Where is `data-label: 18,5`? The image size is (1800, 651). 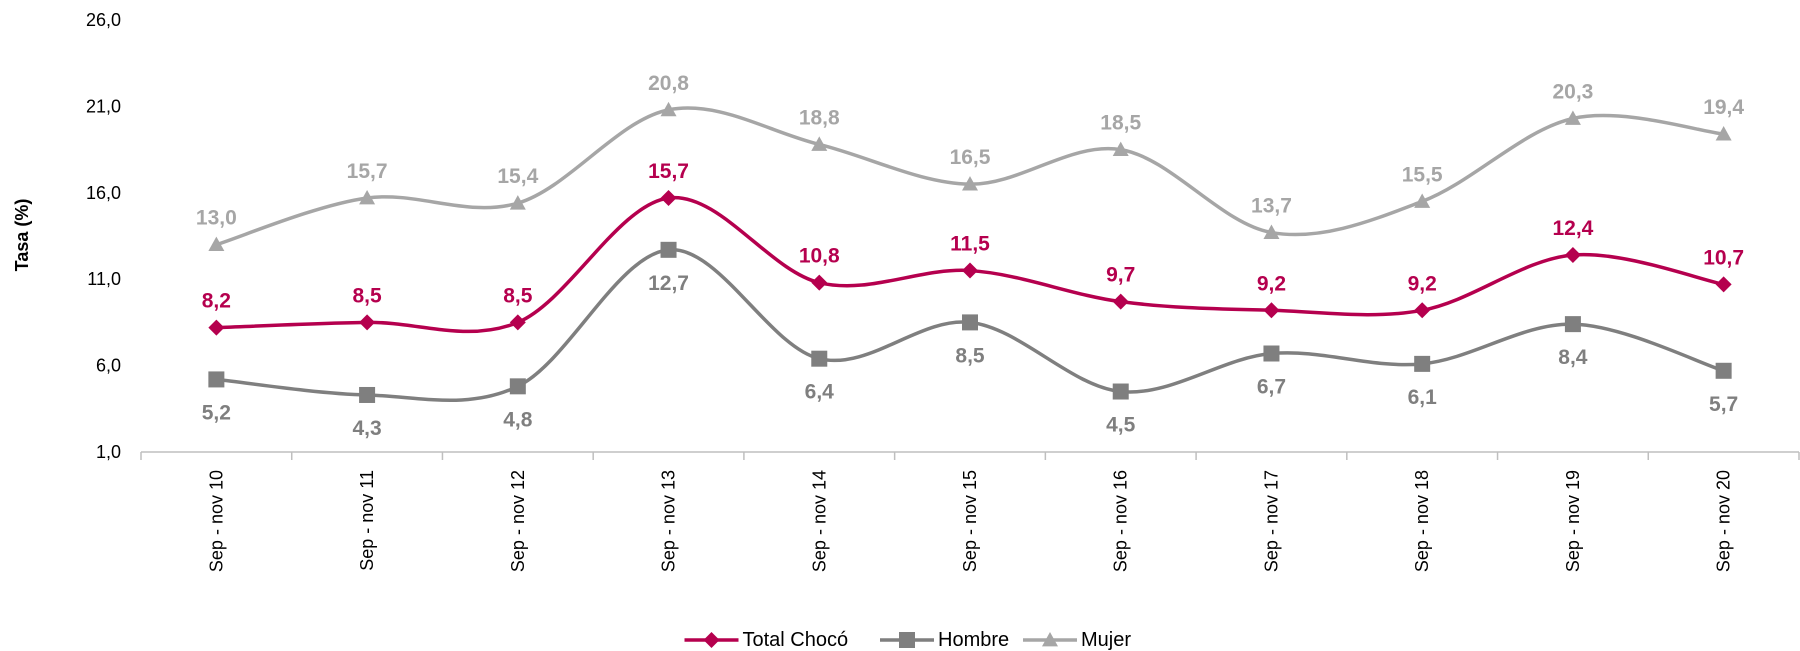 data-label: 18,5 is located at coordinates (1120, 123).